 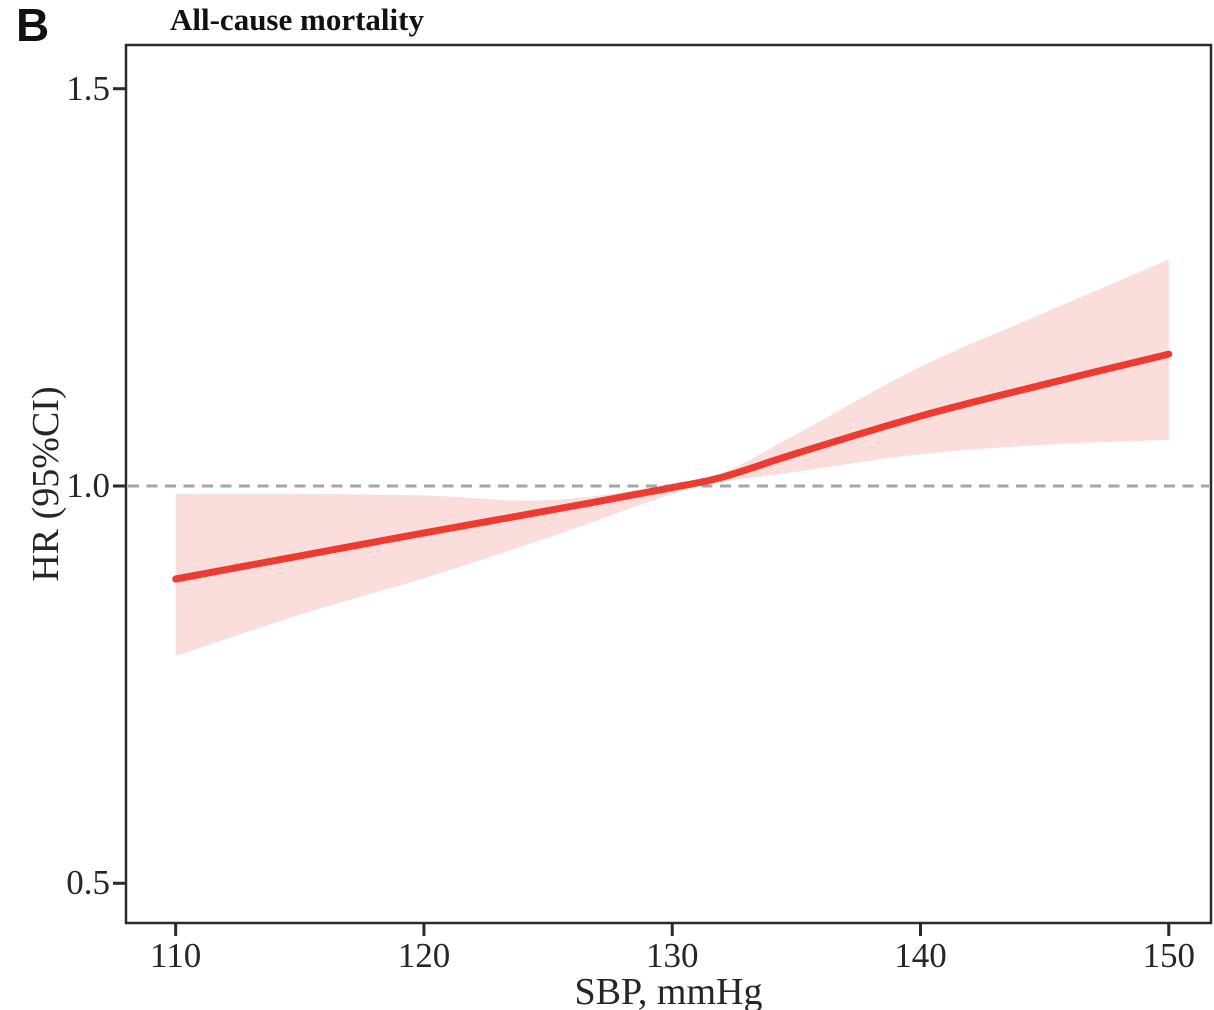 What do you see at coordinates (672, 955) in the screenshot?
I see `x-tick-label: 130` at bounding box center [672, 955].